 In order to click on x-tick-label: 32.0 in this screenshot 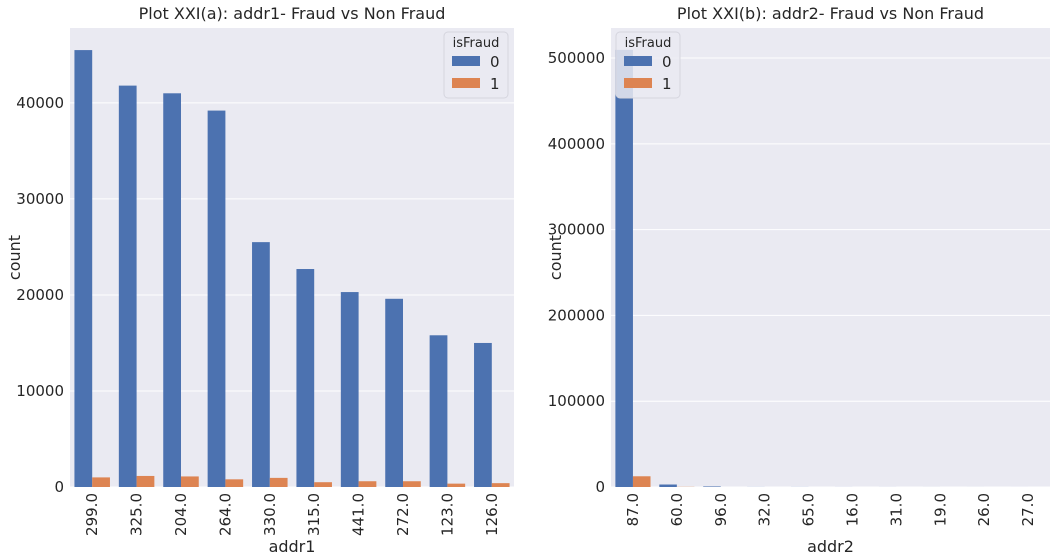, I will do `click(765, 509)`.